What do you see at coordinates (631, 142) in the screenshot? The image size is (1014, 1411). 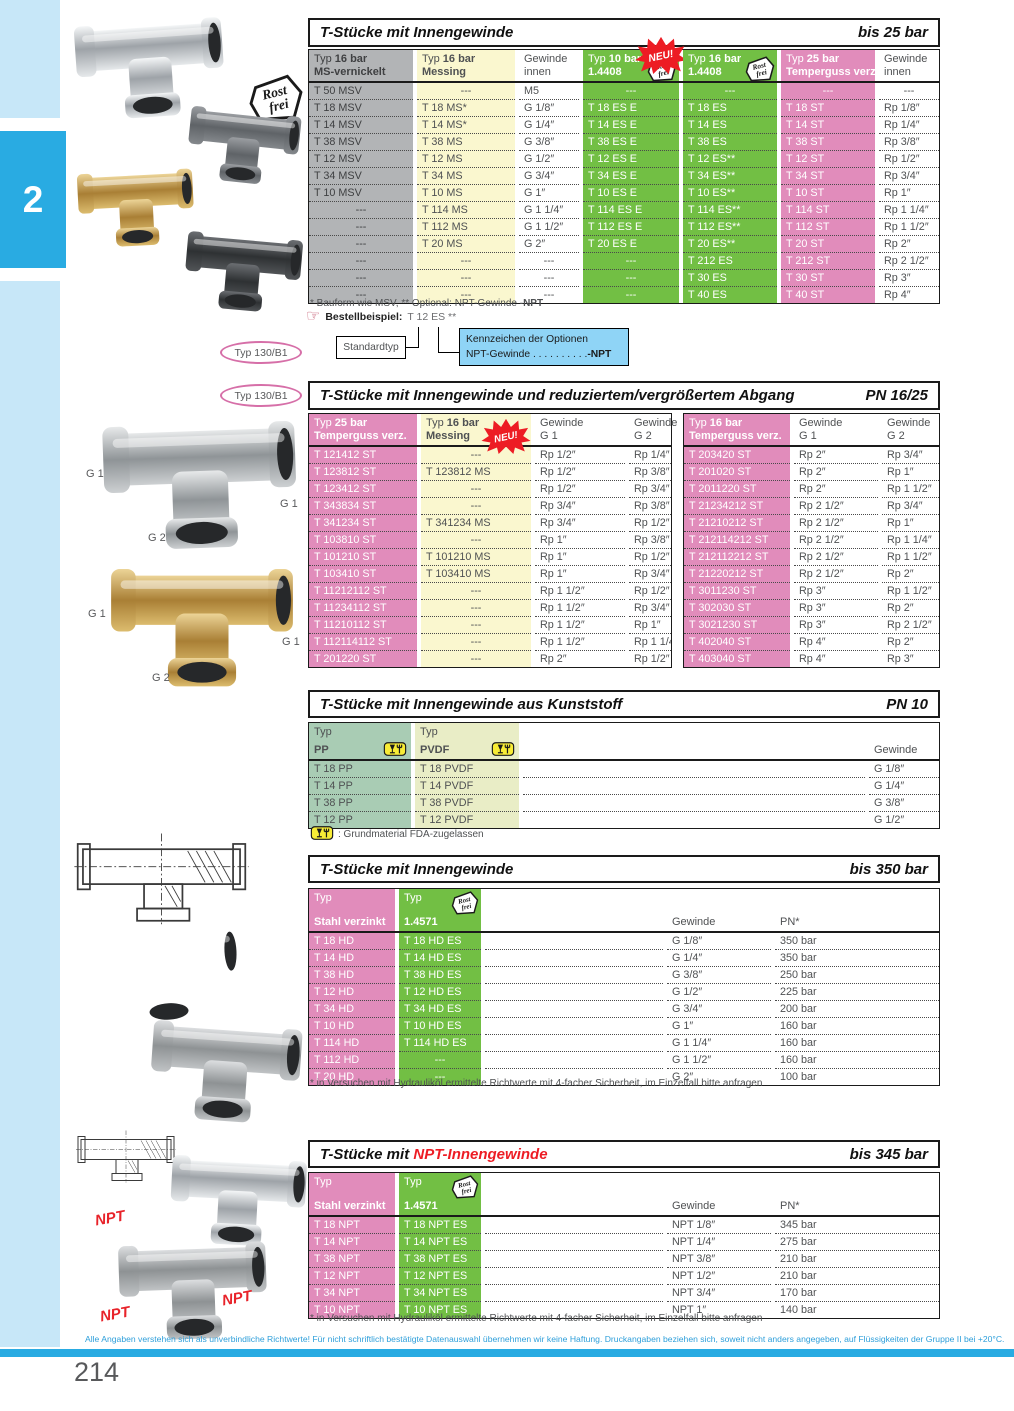 I see `table-cell: T 38 ES E` at bounding box center [631, 142].